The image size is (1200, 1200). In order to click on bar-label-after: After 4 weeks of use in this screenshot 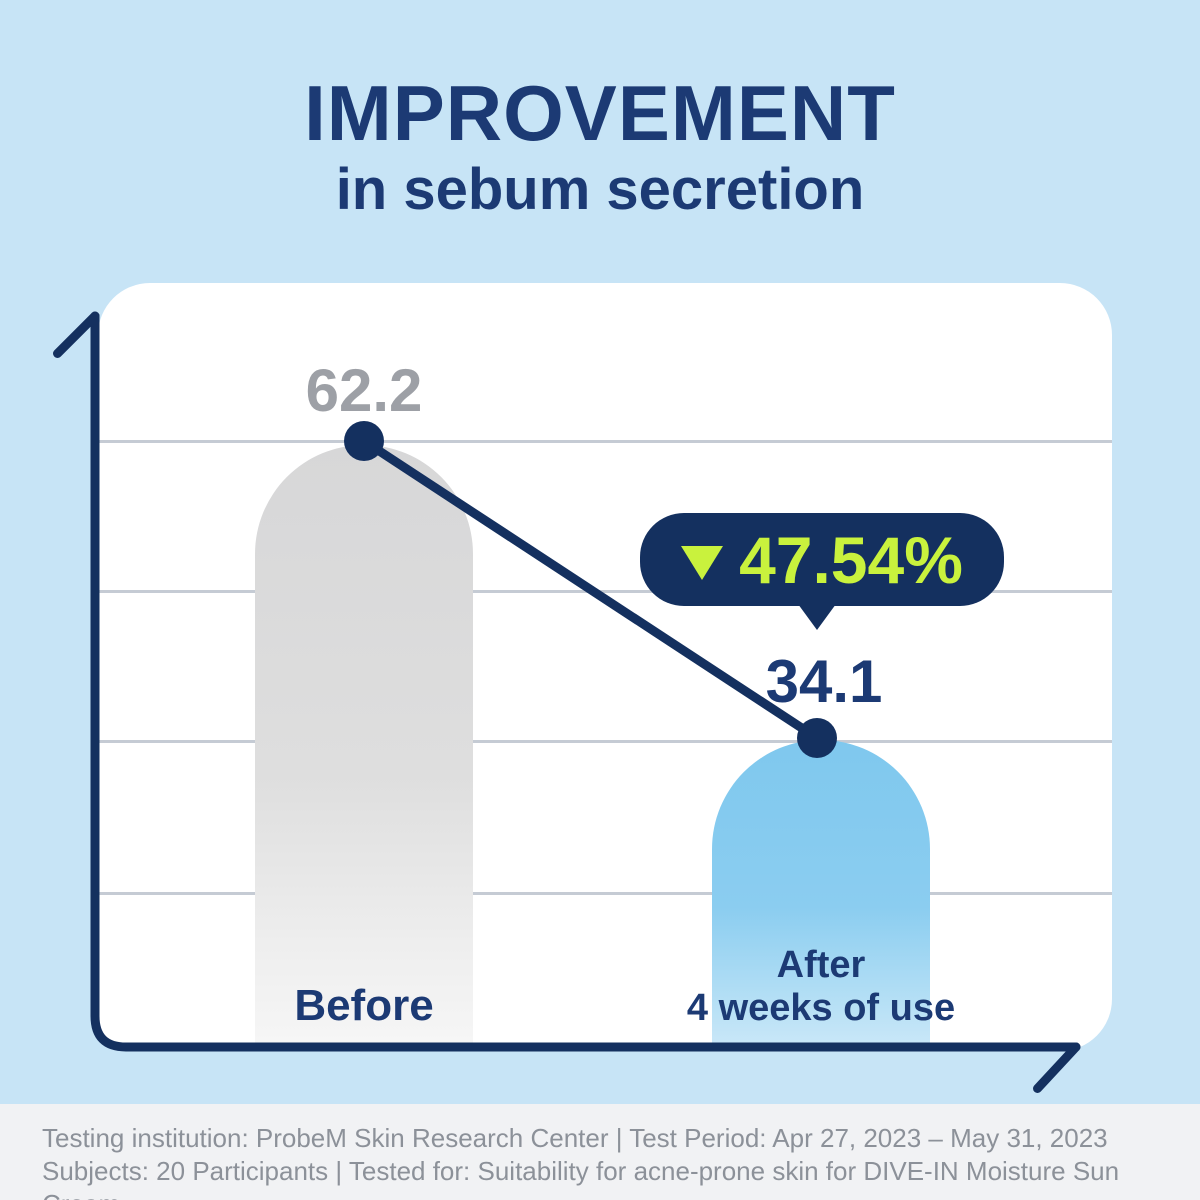, I will do `click(821, 987)`.